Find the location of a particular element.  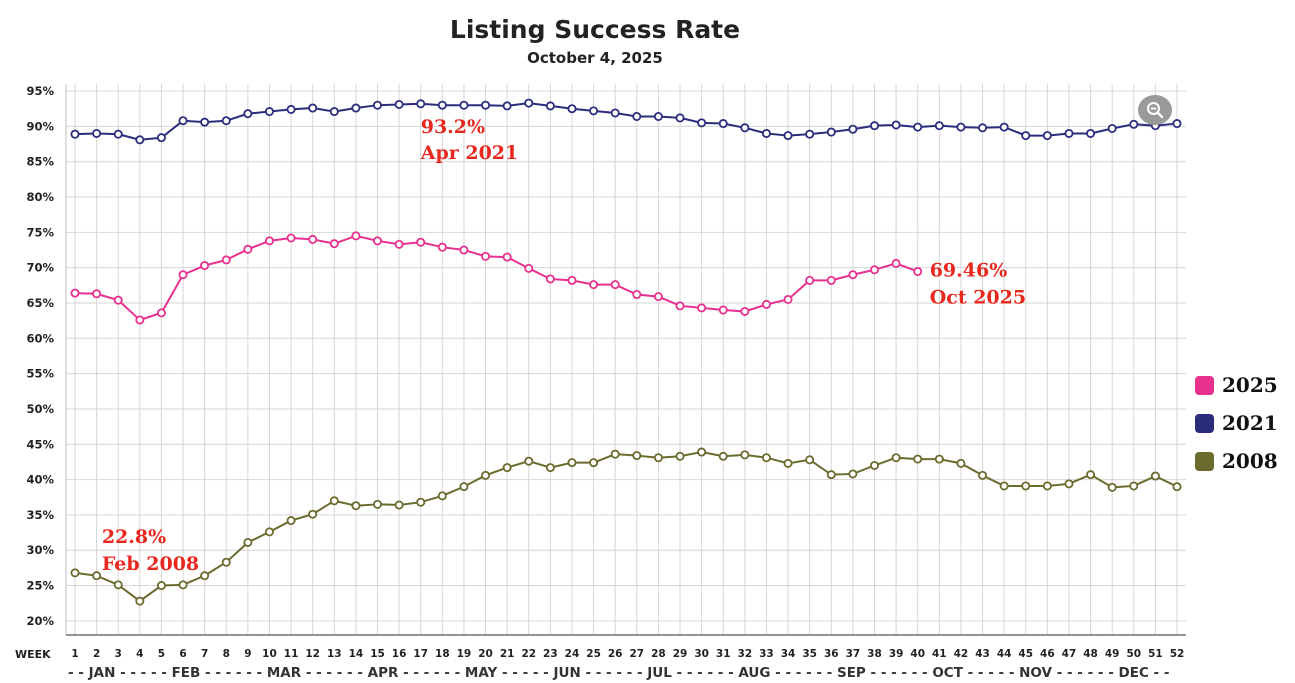

legend-item-2008: 2008 is located at coordinates (1236, 461).